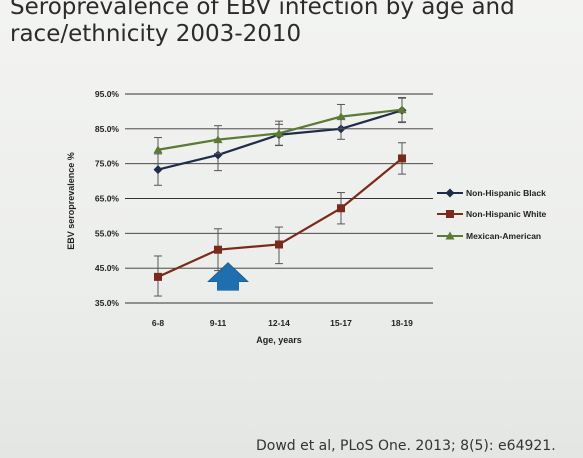  Describe the element at coordinates (107, 164) in the screenshot. I see `y-tick-label: 75.0%` at that location.